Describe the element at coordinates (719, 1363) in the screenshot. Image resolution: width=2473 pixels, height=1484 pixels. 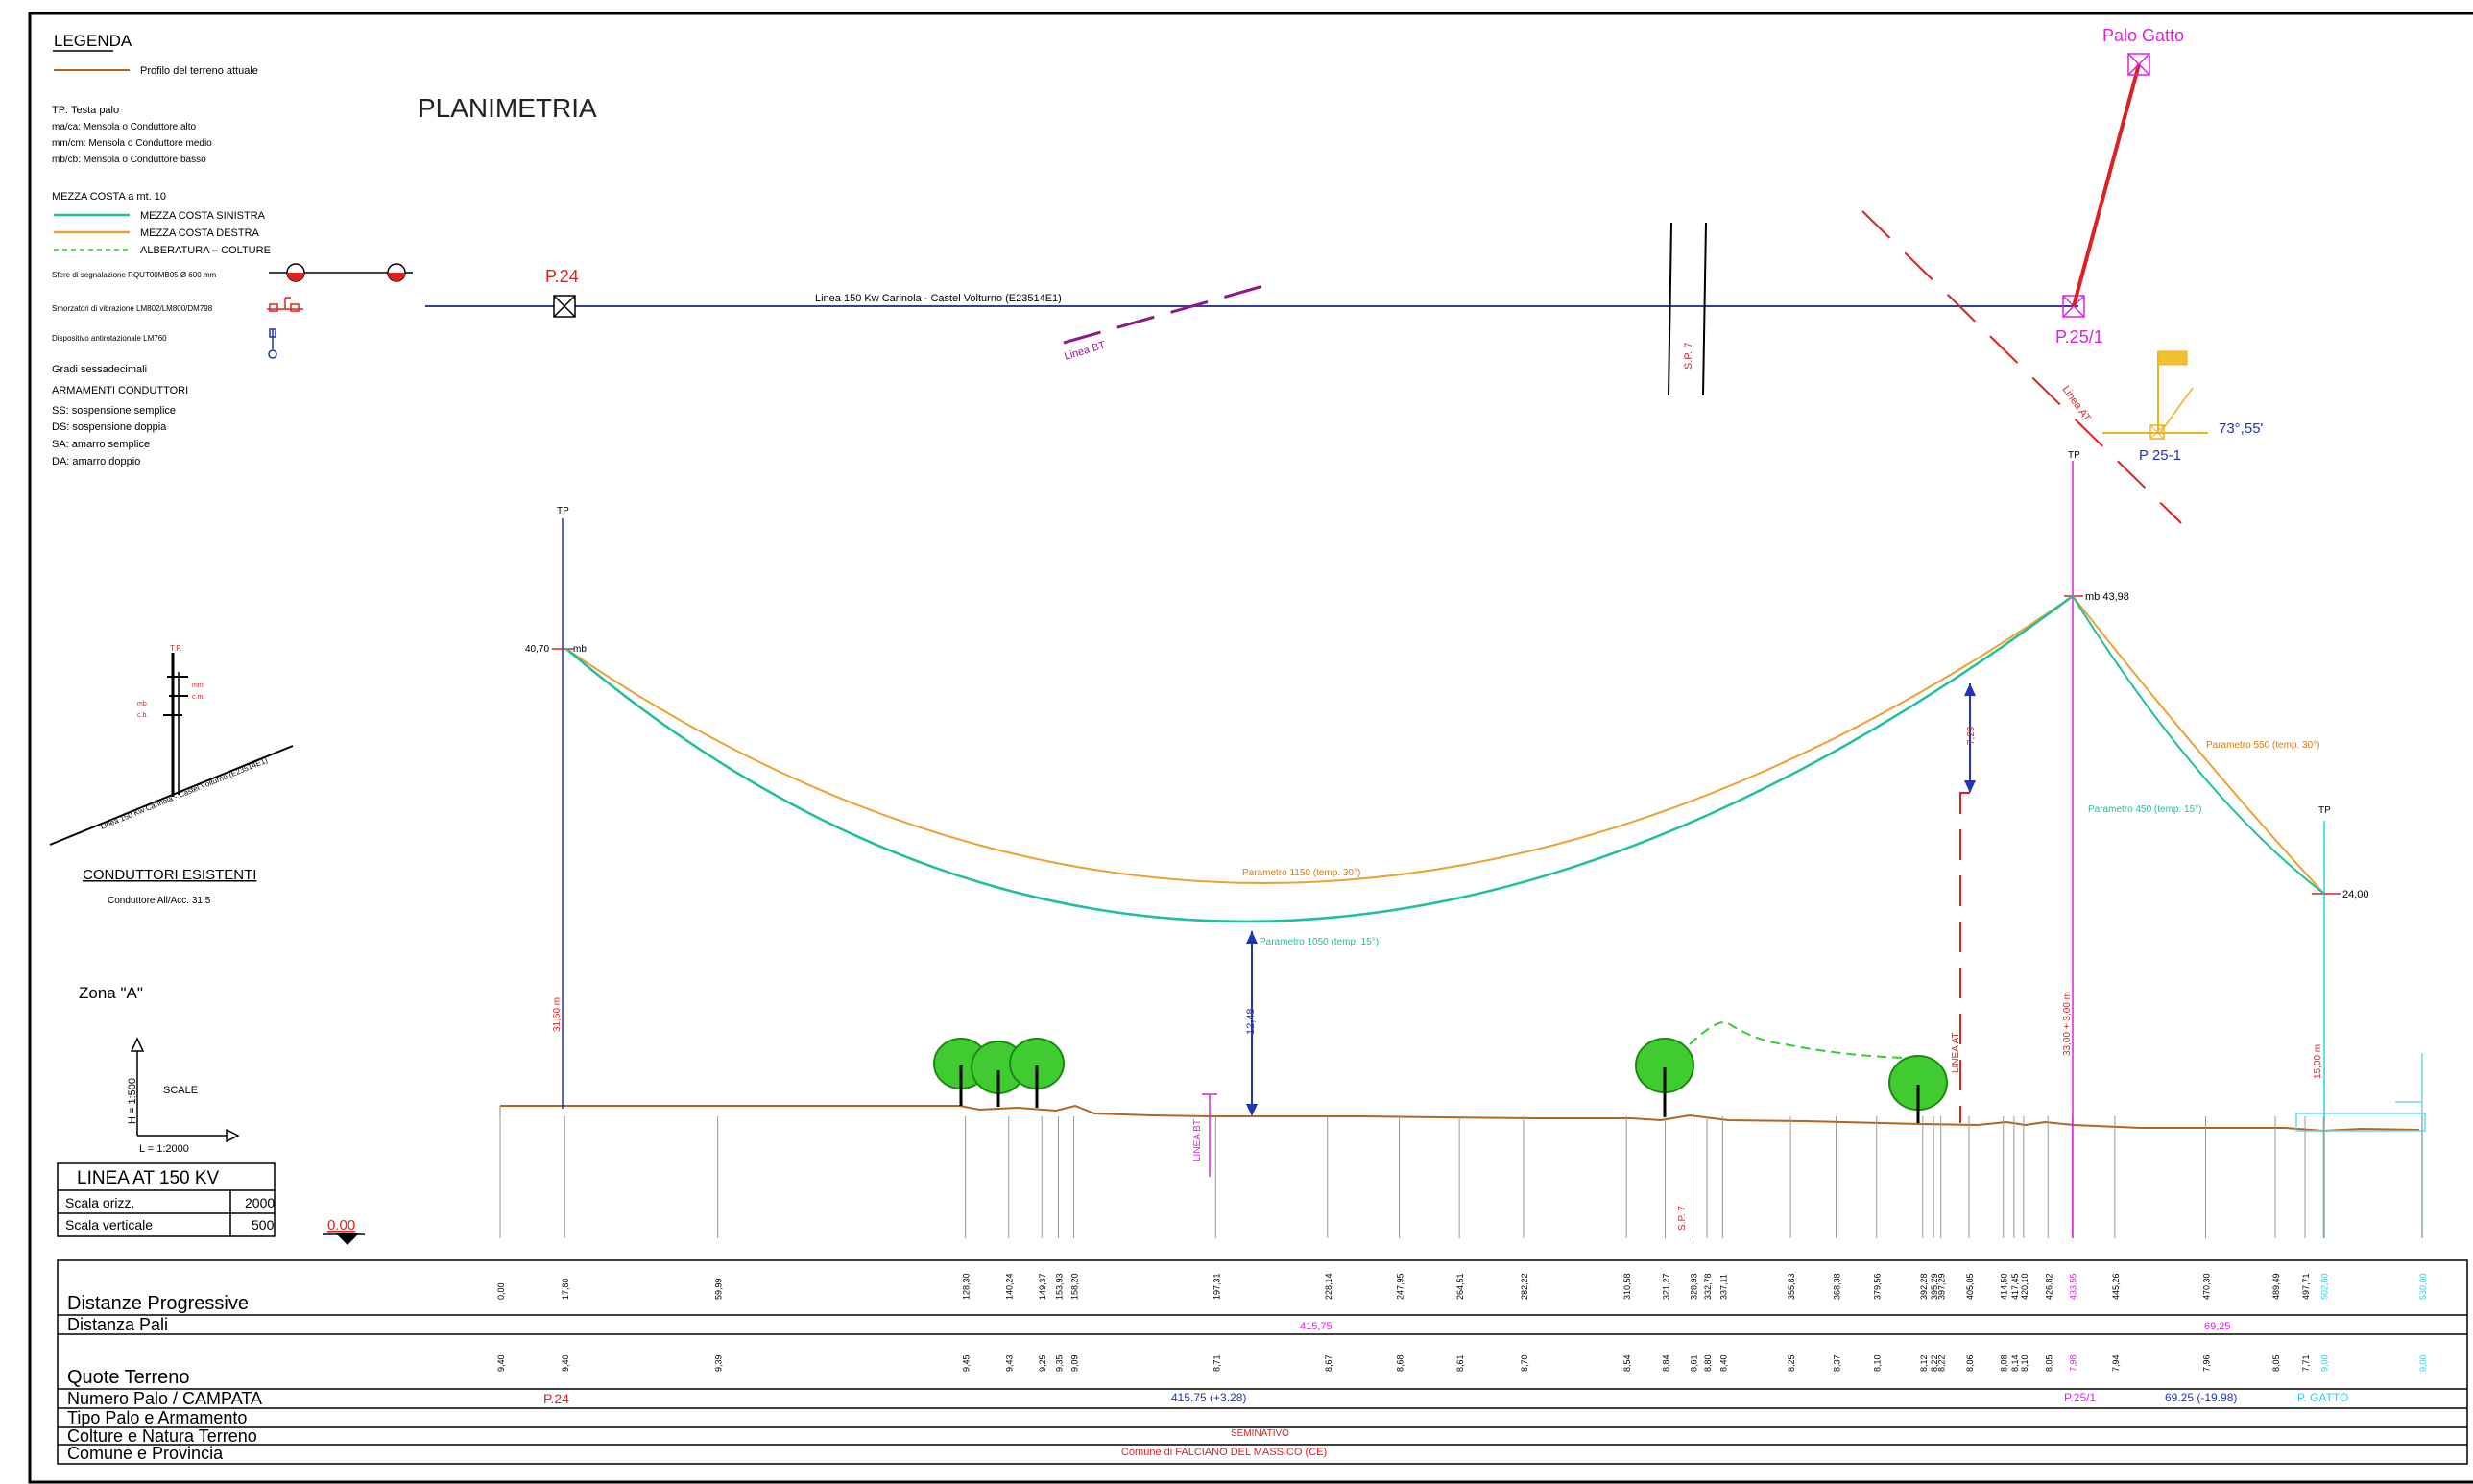
I see `quota-value: 9,39` at that location.